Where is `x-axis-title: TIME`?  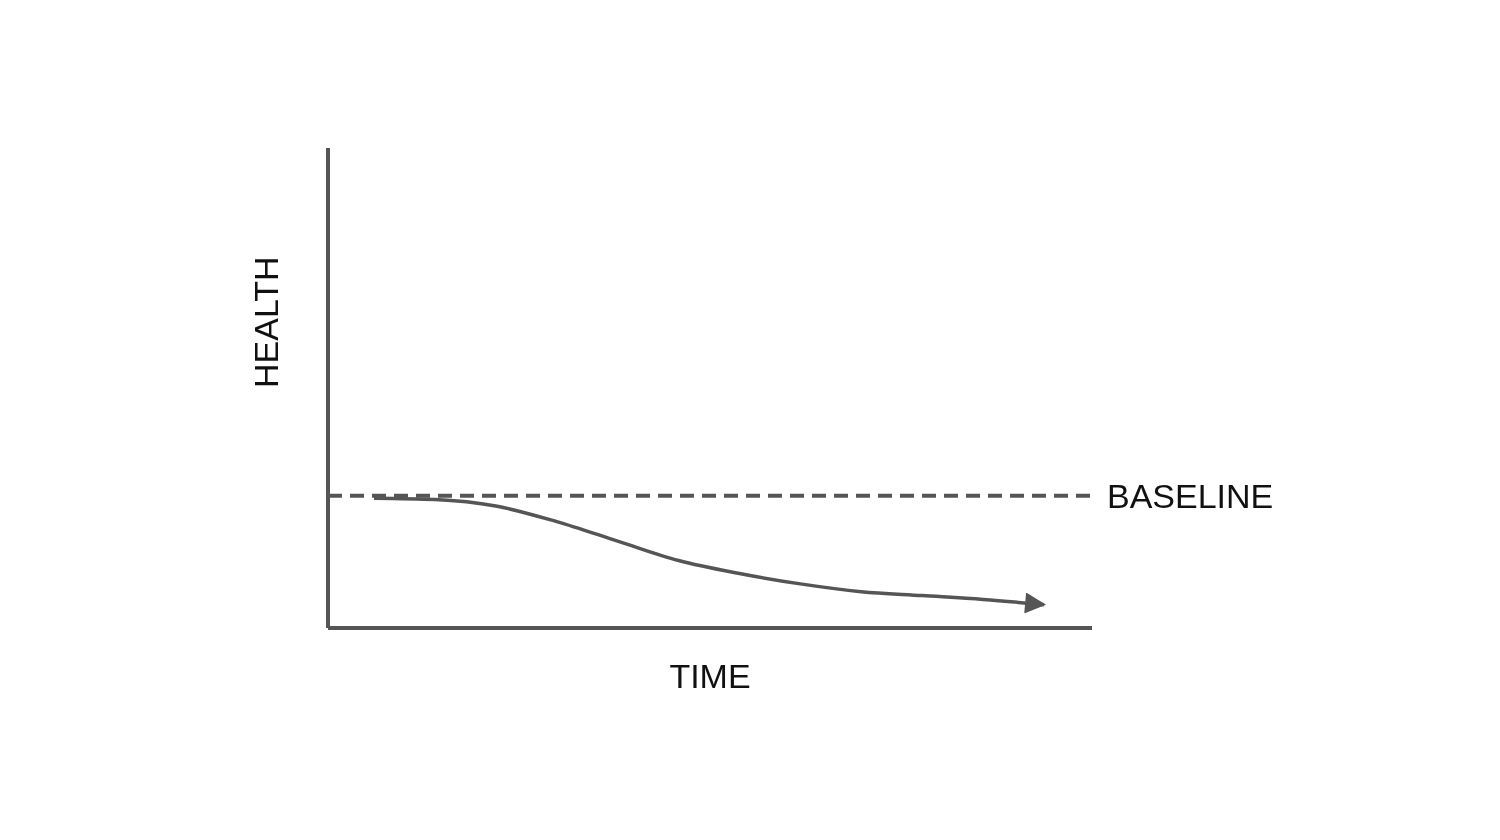
x-axis-title: TIME is located at coordinates (710, 676).